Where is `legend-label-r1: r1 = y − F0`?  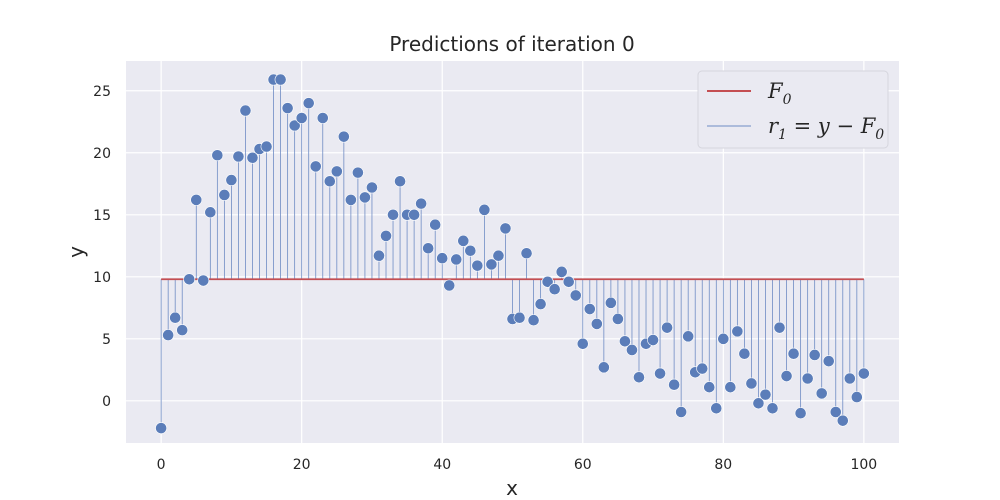 legend-label-r1: r1 = y − F0 is located at coordinates (826, 128).